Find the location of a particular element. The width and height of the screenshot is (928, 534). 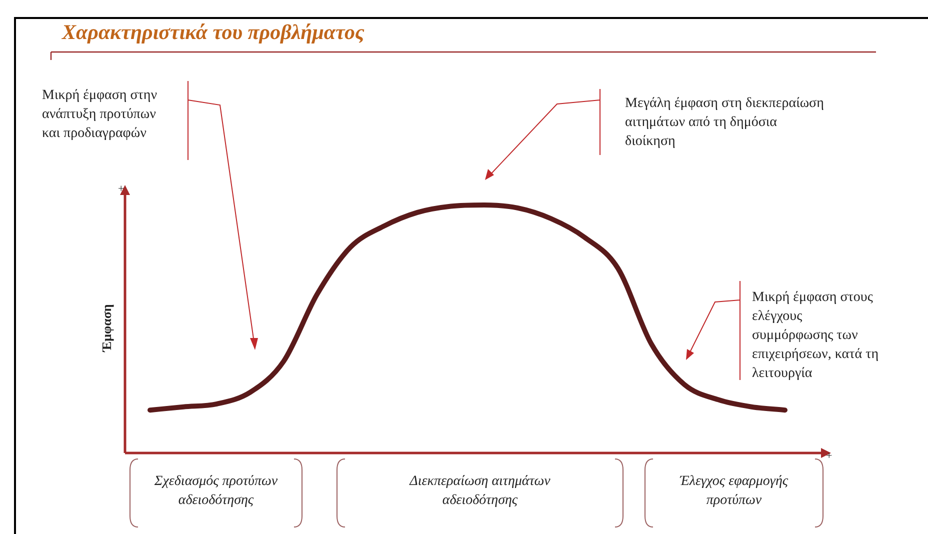

text: Διεκπεραίωση αιτημάτων αδειοδότησης is located at coordinates (480, 491).